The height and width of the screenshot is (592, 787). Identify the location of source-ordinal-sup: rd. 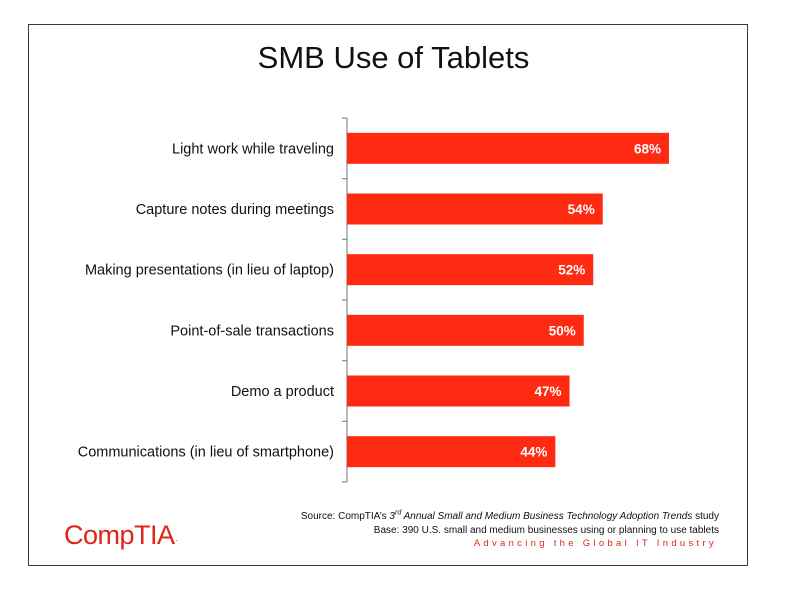
(398, 513).